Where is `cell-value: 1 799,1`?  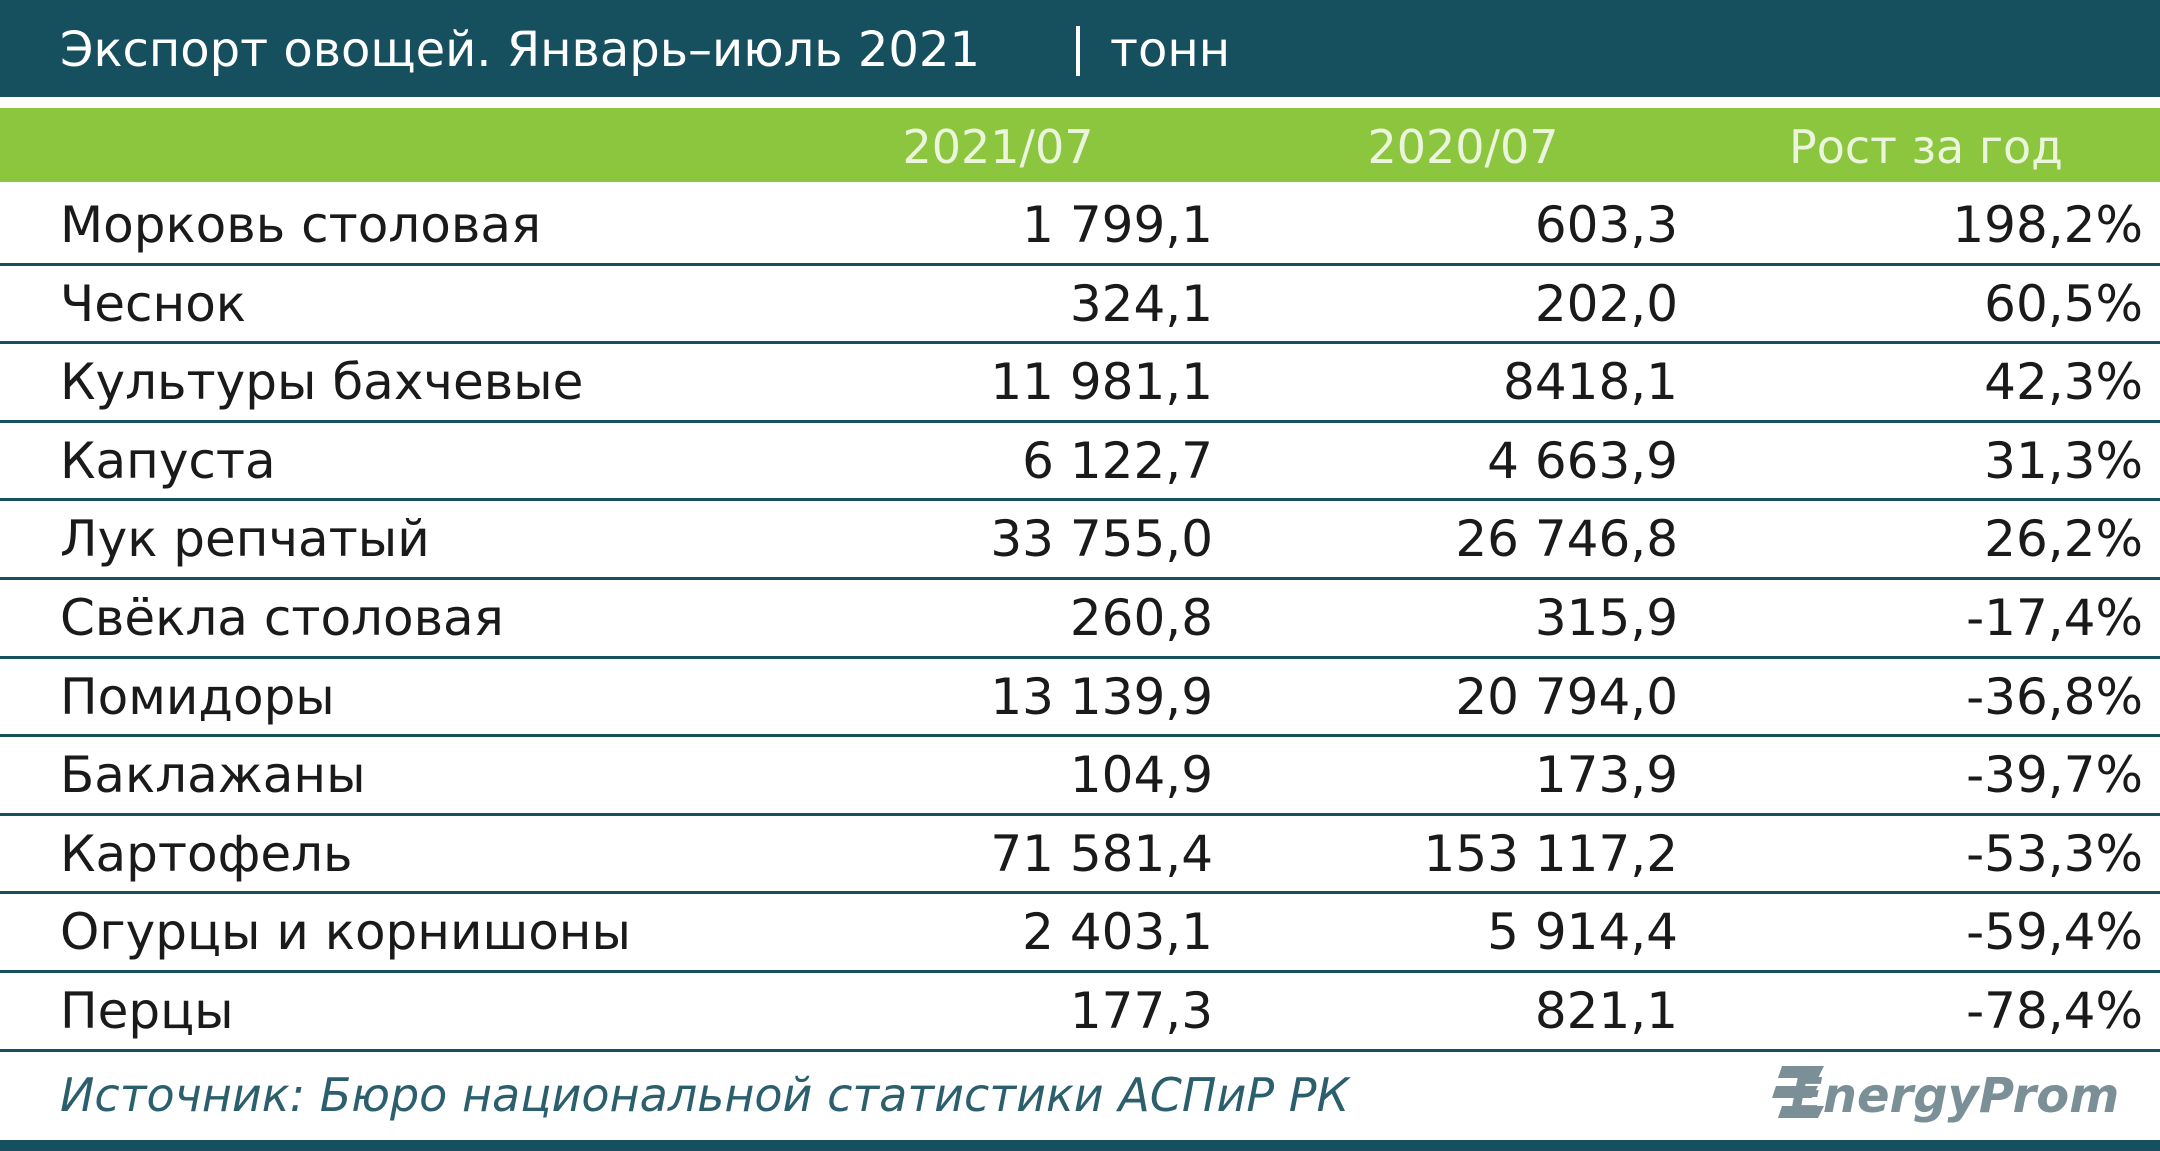
cell-value: 1 799,1 is located at coordinates (1117, 225).